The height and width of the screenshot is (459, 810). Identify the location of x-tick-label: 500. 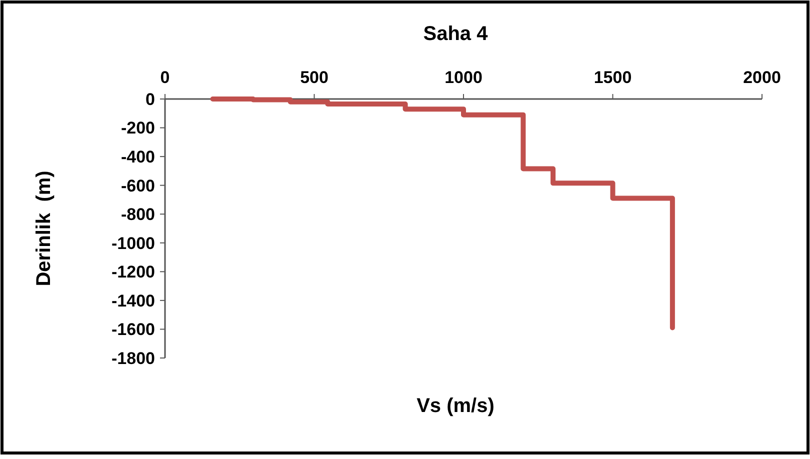
(314, 77).